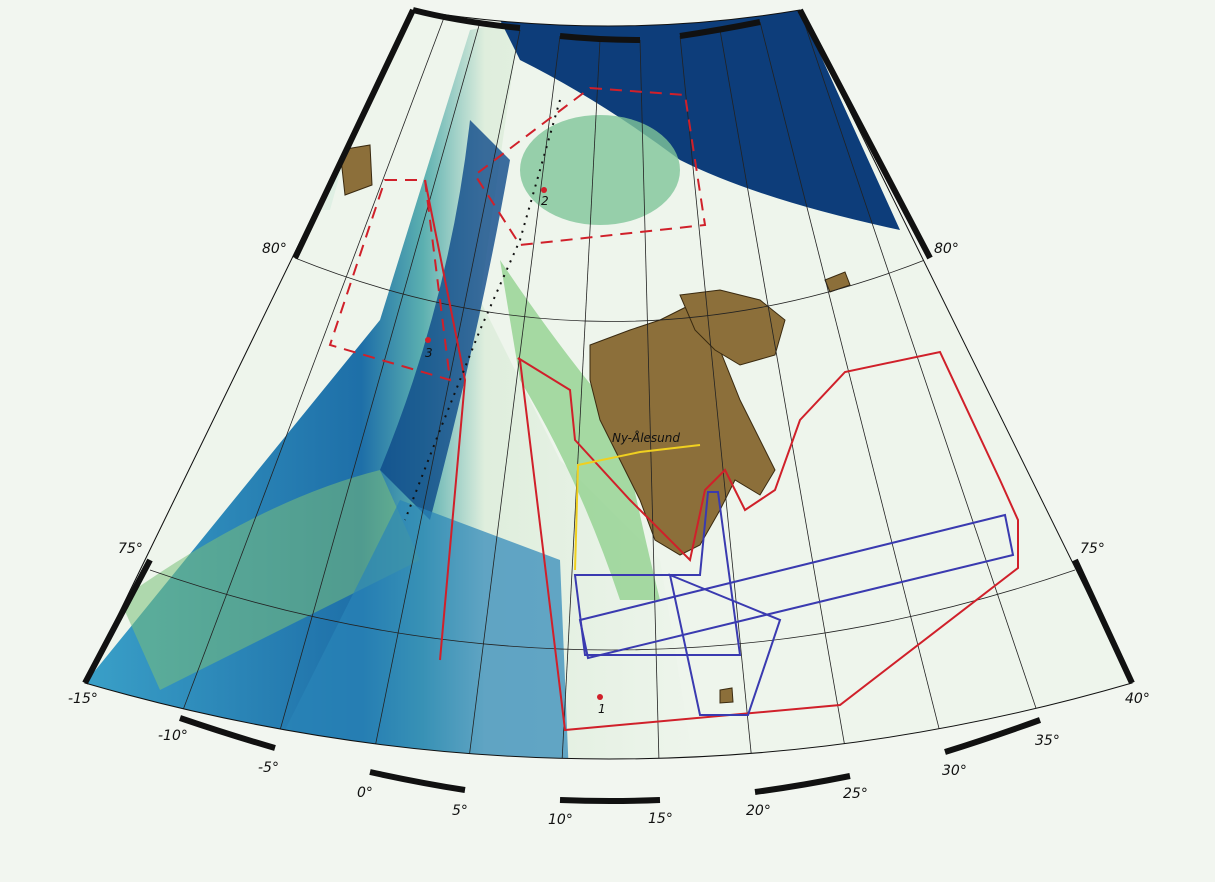  Describe the element at coordinates (390, 280) in the screenshot. I see `red-survey-box-west` at that location.